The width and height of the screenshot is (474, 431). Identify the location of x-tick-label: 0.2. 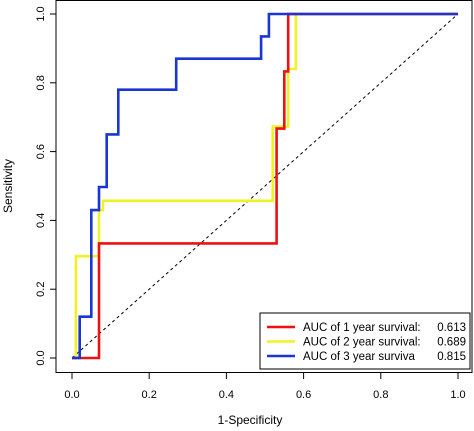
(149, 395).